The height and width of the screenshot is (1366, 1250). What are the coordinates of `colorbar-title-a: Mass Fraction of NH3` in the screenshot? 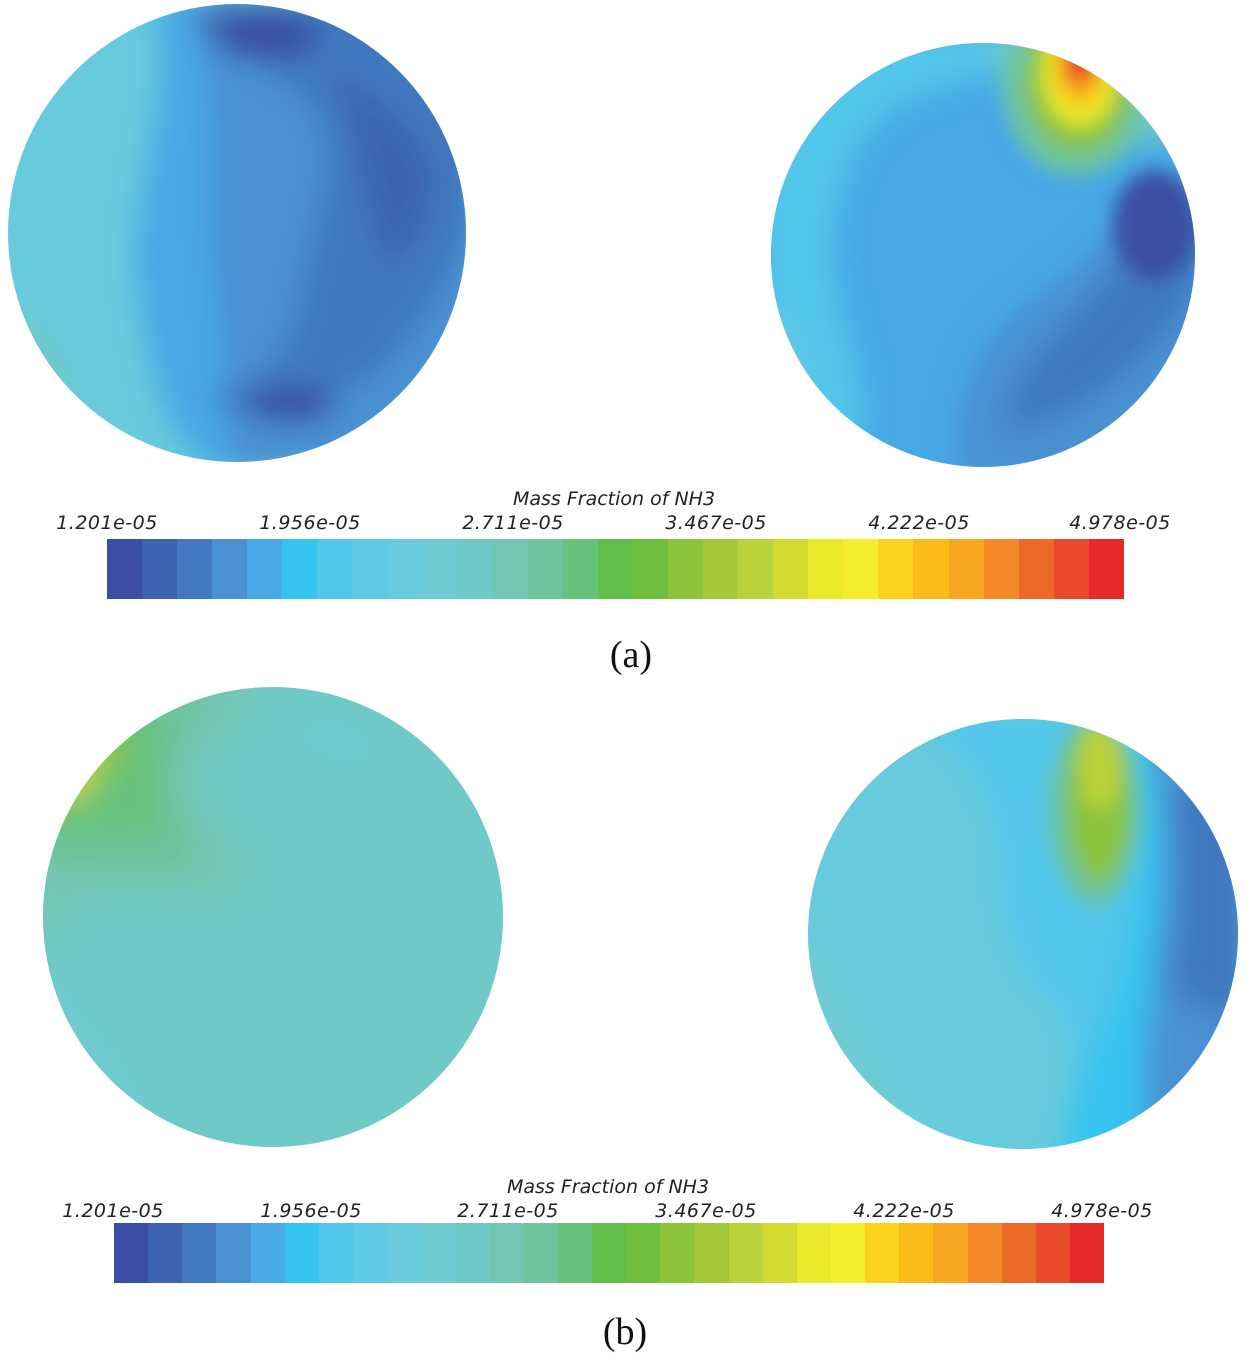 It's located at (614, 499).